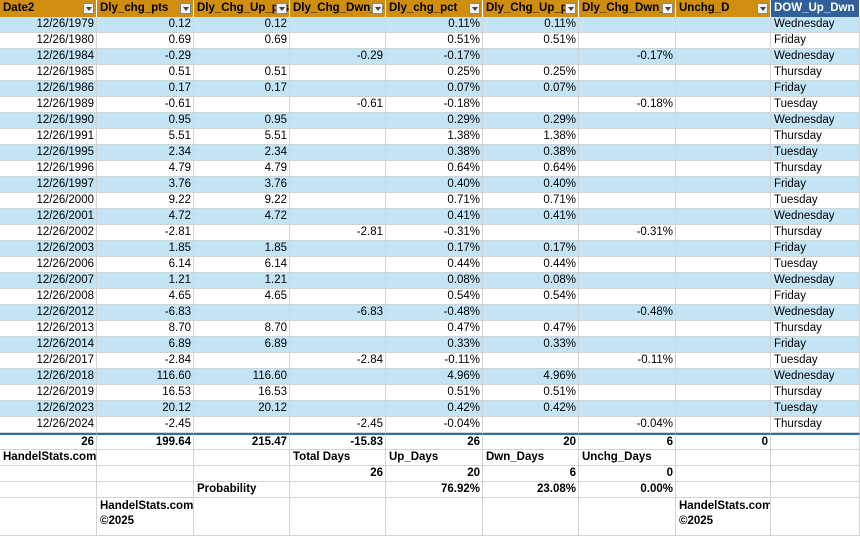  Describe the element at coordinates (242, 490) in the screenshot. I see `probability-label: Probability` at that location.